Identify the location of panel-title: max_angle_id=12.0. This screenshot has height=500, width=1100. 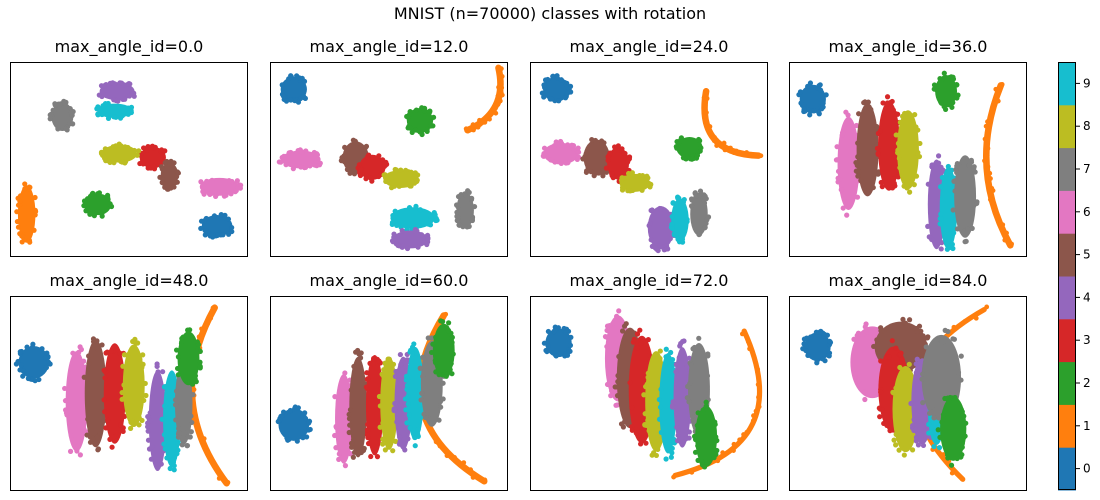
(389, 47).